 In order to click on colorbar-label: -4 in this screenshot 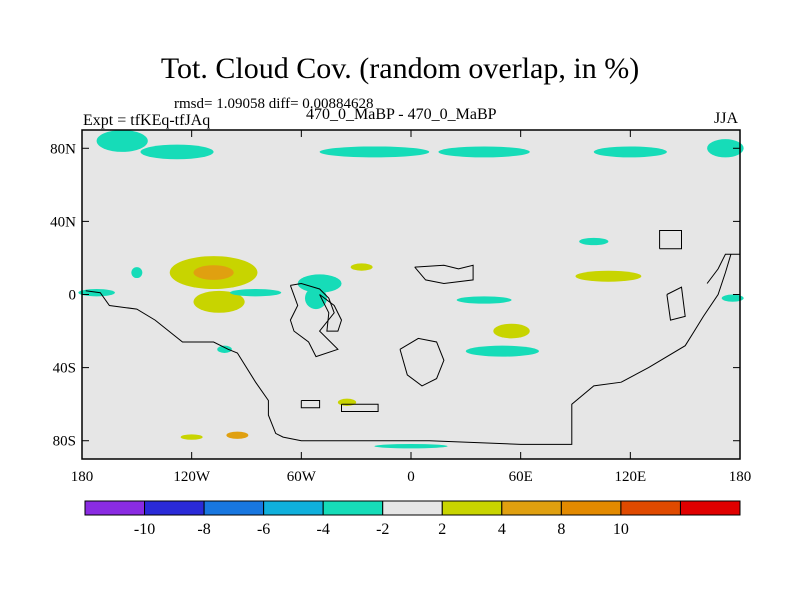, I will do `click(323, 529)`.